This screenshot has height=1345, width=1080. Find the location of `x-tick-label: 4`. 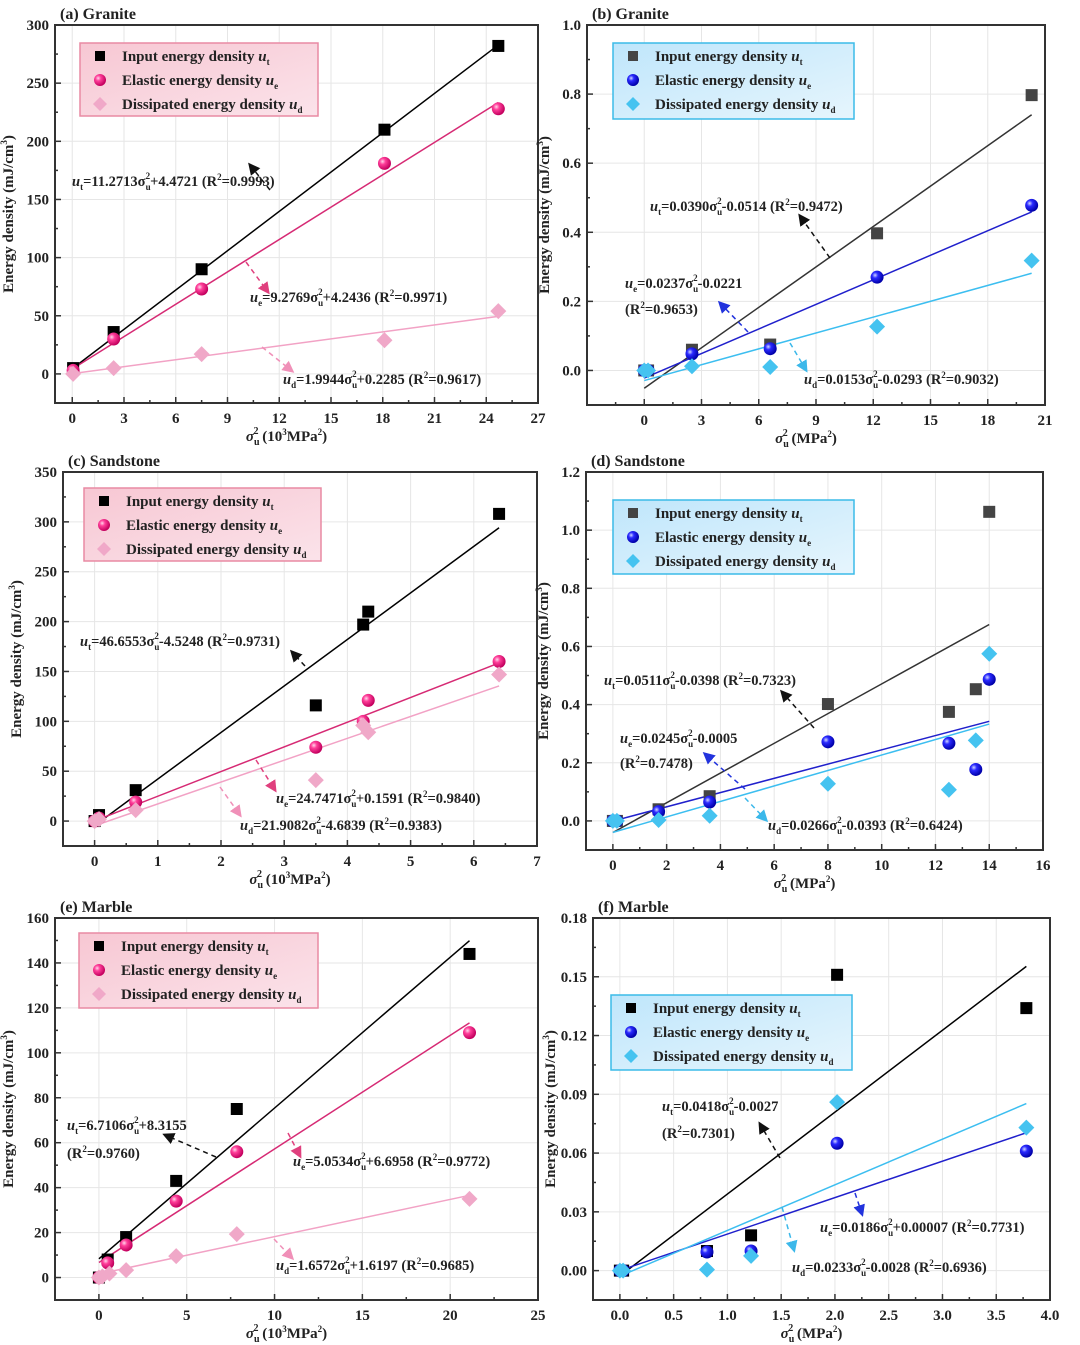

x-tick-label: 4 is located at coordinates (721, 866).